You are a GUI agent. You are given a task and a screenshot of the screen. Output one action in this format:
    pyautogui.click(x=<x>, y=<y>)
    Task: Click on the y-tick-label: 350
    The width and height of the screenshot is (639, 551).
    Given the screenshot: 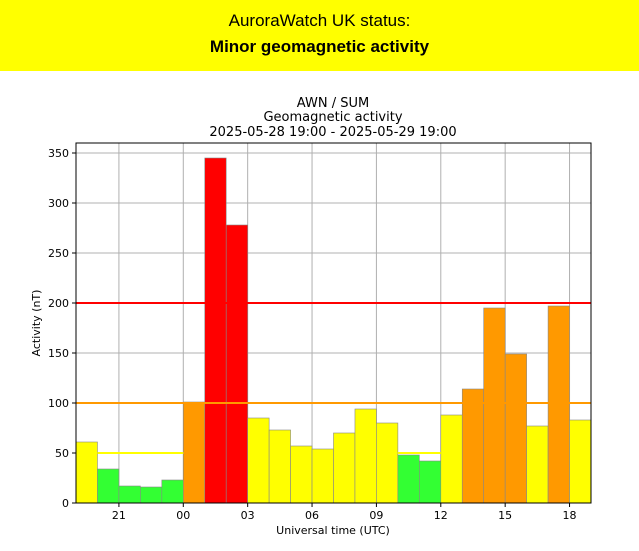 What is the action you would take?
    pyautogui.click(x=58, y=153)
    